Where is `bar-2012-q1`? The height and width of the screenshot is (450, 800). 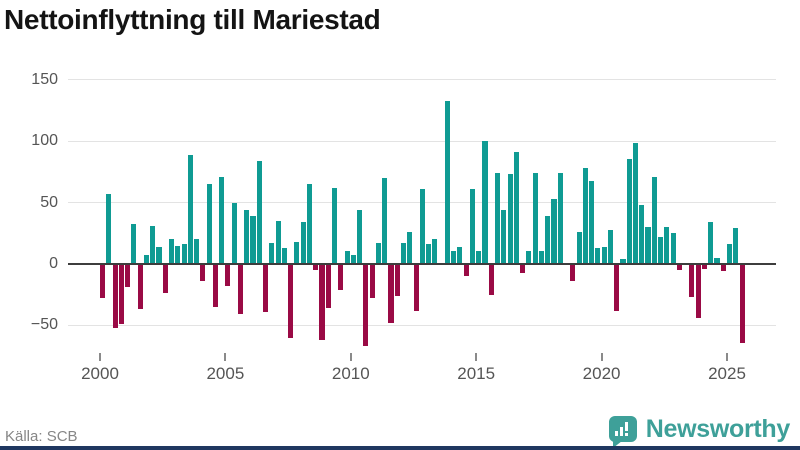 bar-2012-q1 is located at coordinates (403, 253).